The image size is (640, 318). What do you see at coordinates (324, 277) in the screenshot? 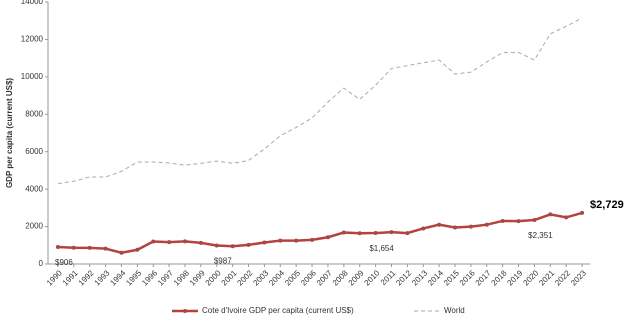
I see `x-tick-label: 2007` at bounding box center [324, 277].